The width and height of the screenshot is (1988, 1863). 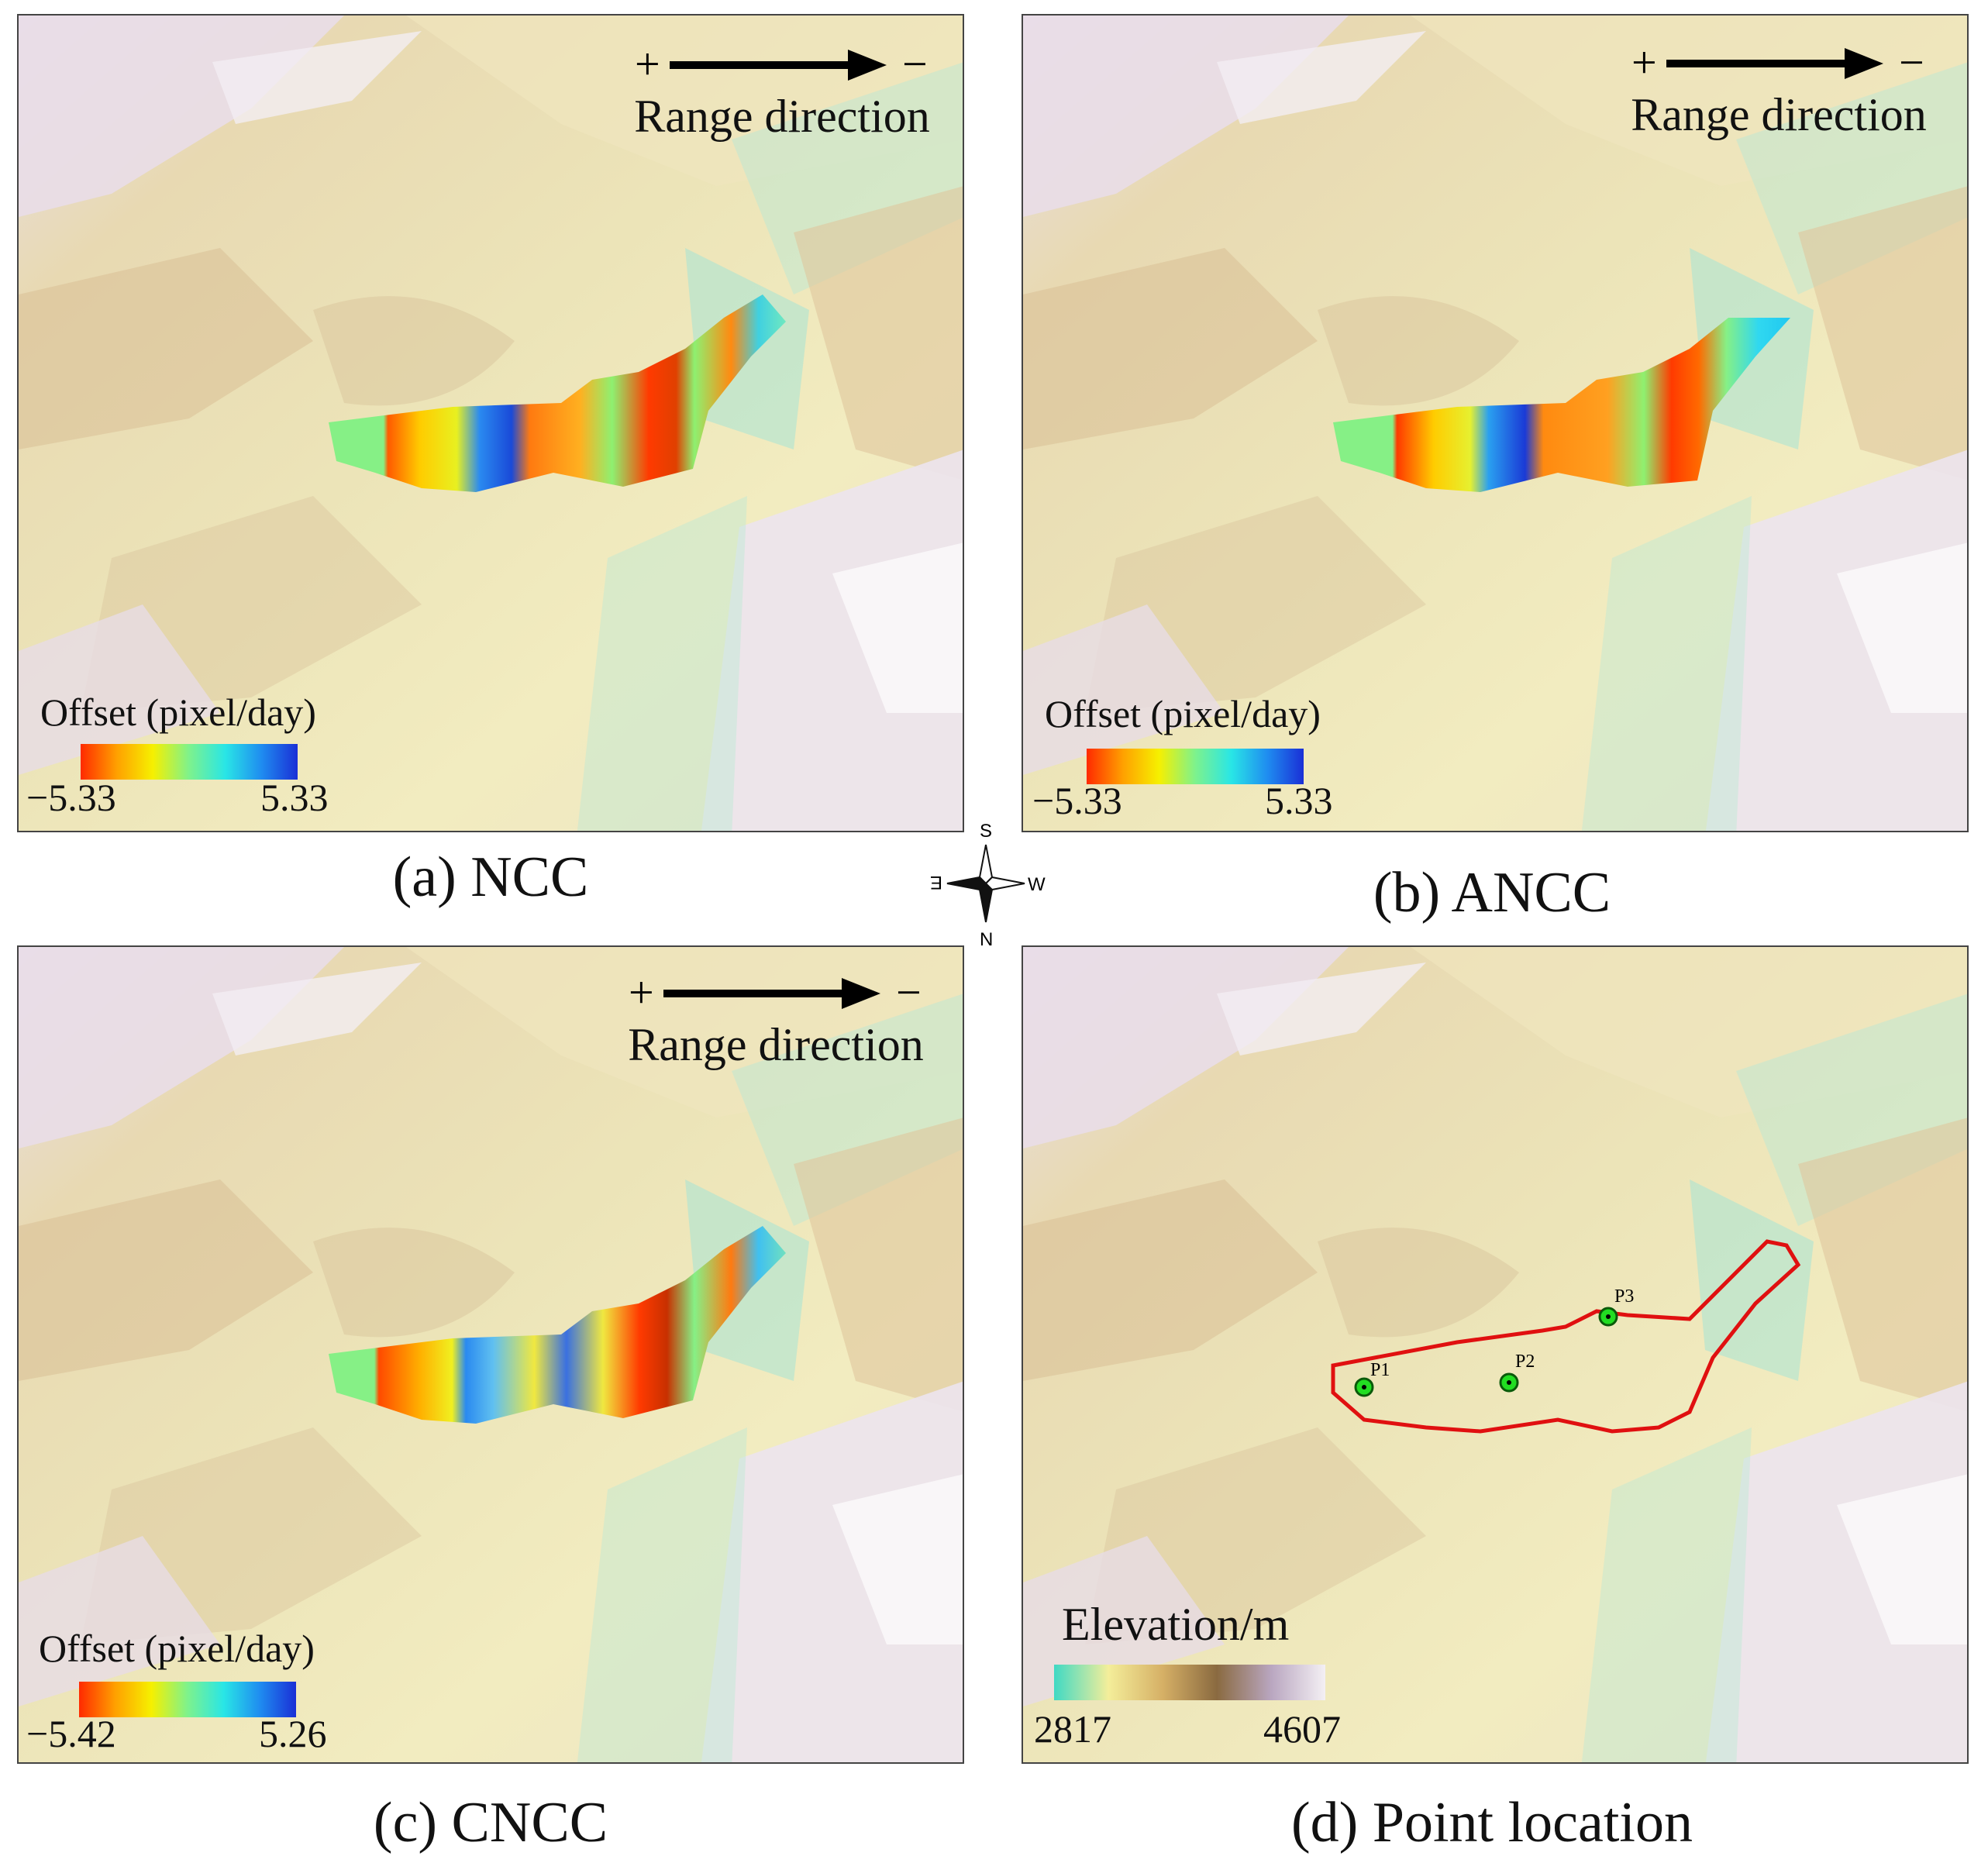 I want to click on offset-field-ncc, so click(x=557, y=393).